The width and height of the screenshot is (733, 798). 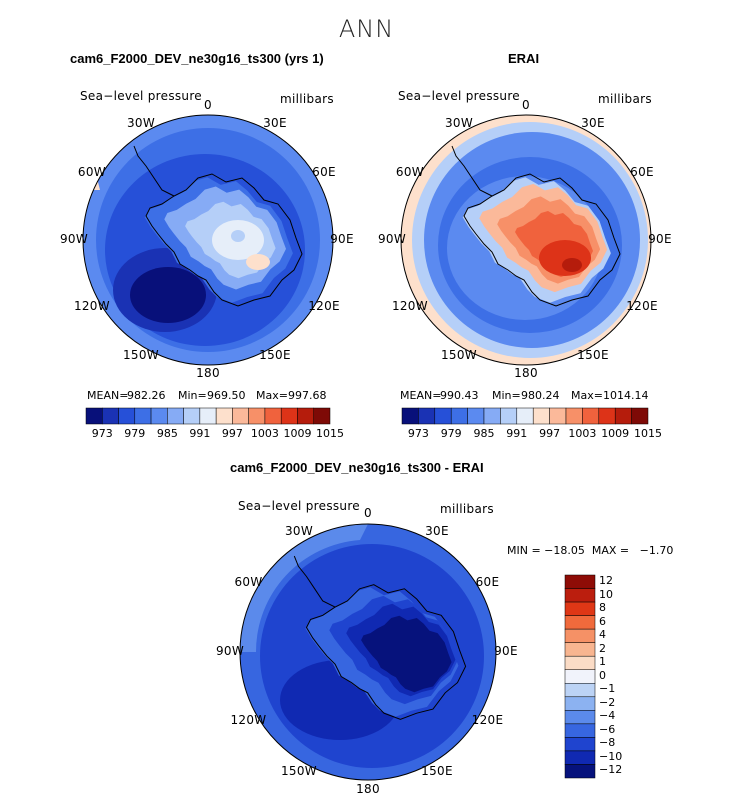 I want to click on panel-3-lon-label: 0, so click(x=368, y=513).